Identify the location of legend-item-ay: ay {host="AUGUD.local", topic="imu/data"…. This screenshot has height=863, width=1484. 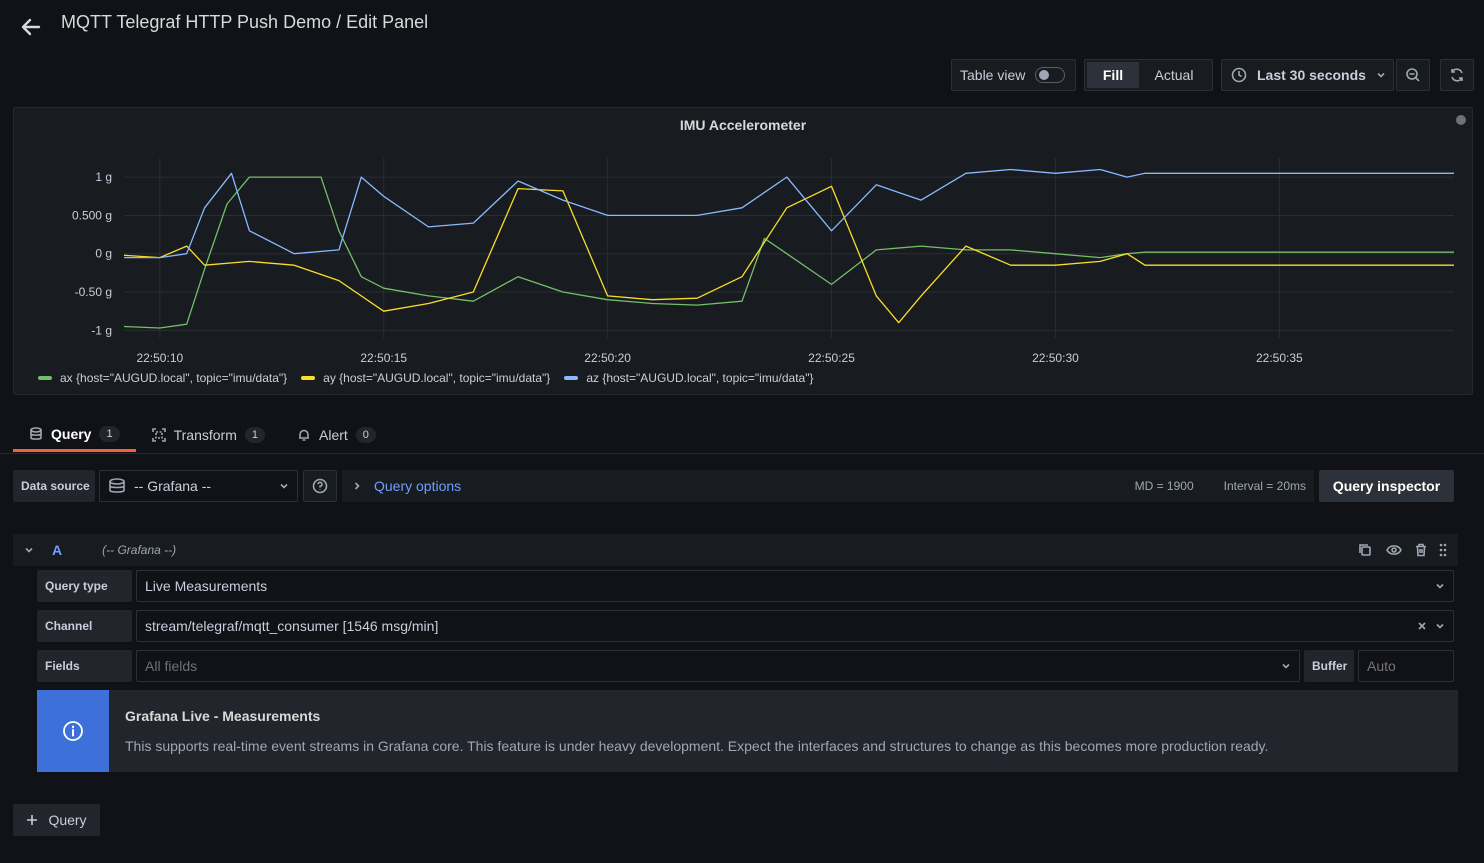
(425, 378).